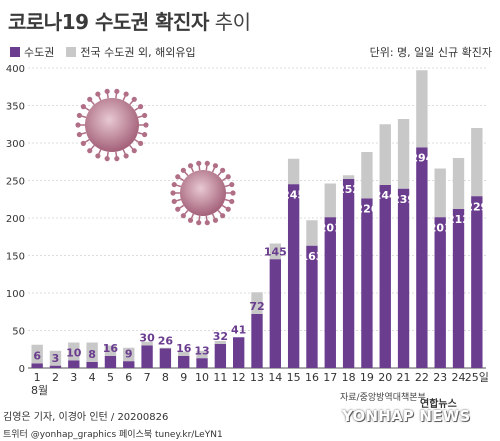  Describe the element at coordinates (256, 306) in the screenshot. I see `value-label: 72` at that location.